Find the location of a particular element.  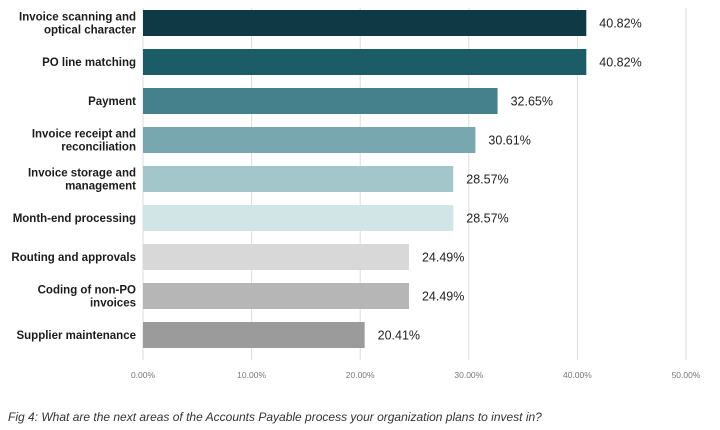

category-label: PO line matching is located at coordinates (89, 63).